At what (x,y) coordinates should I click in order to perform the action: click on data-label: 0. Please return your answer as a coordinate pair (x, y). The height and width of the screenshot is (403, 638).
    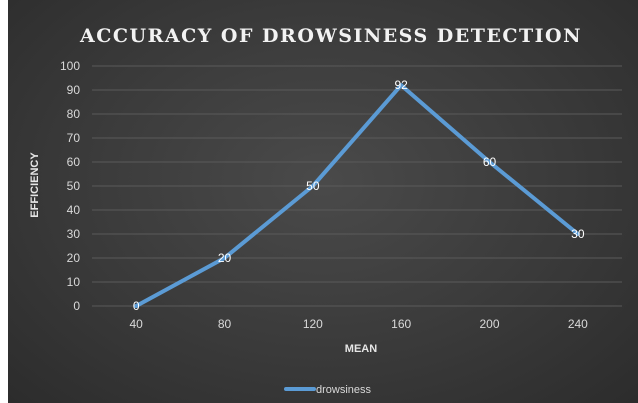
    Looking at the image, I should click on (136, 306).